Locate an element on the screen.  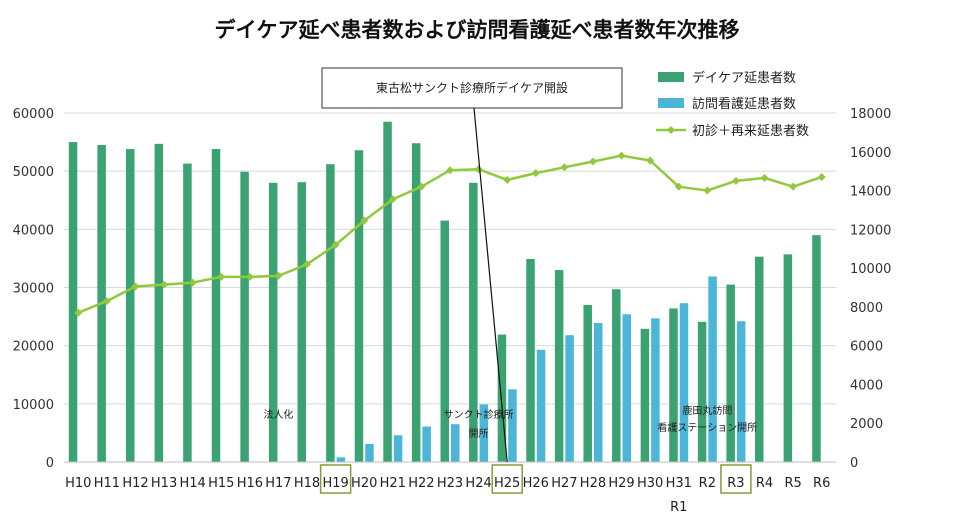
y-left-tick: 60000 is located at coordinates (33, 114).